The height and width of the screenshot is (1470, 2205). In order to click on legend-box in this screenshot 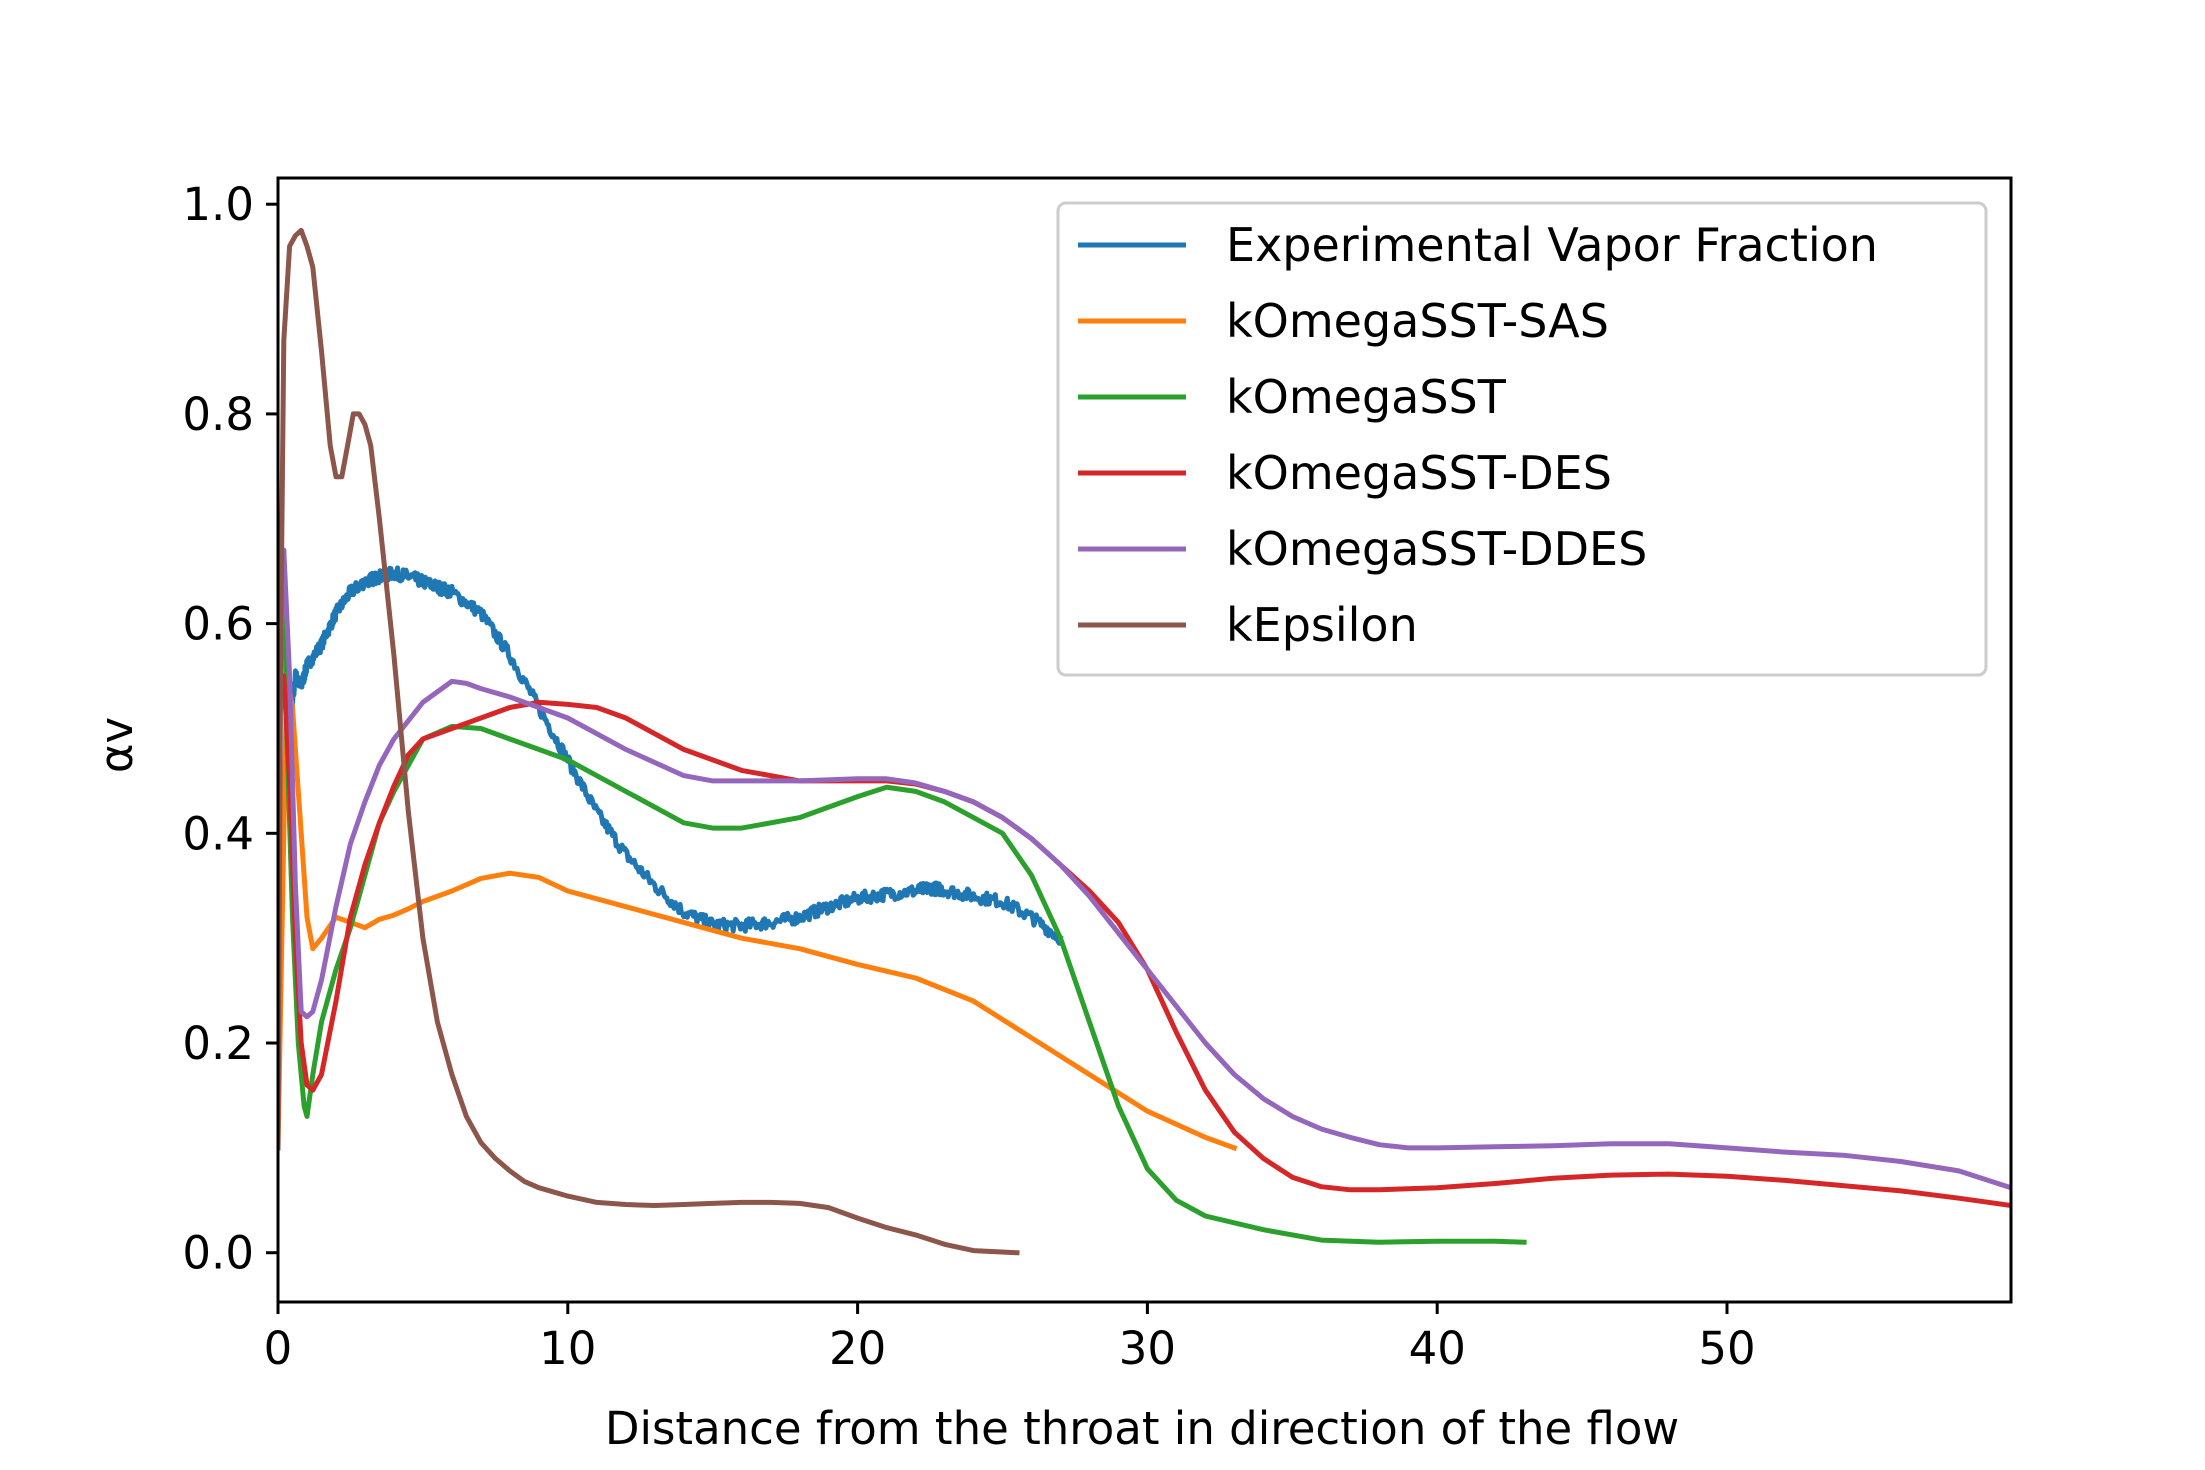, I will do `click(1522, 439)`.